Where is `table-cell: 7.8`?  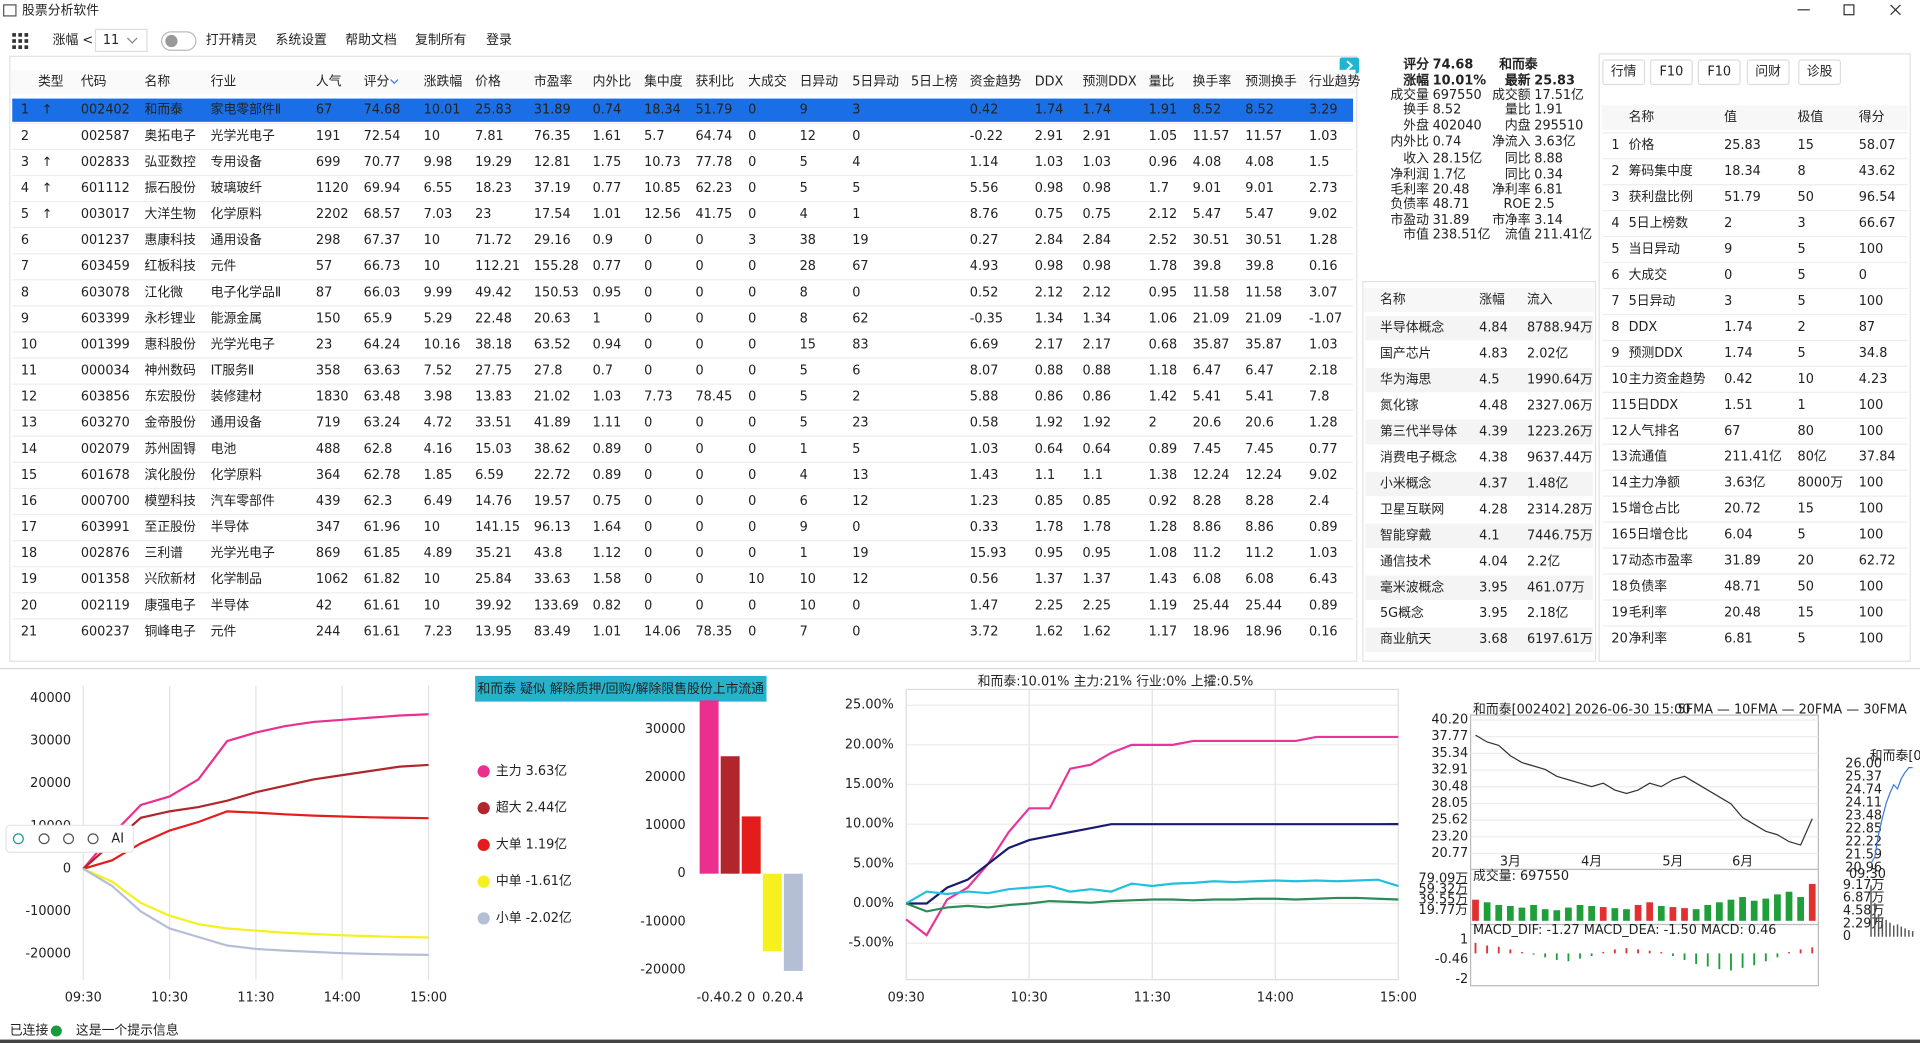
table-cell: 7.8 is located at coordinates (1319, 397).